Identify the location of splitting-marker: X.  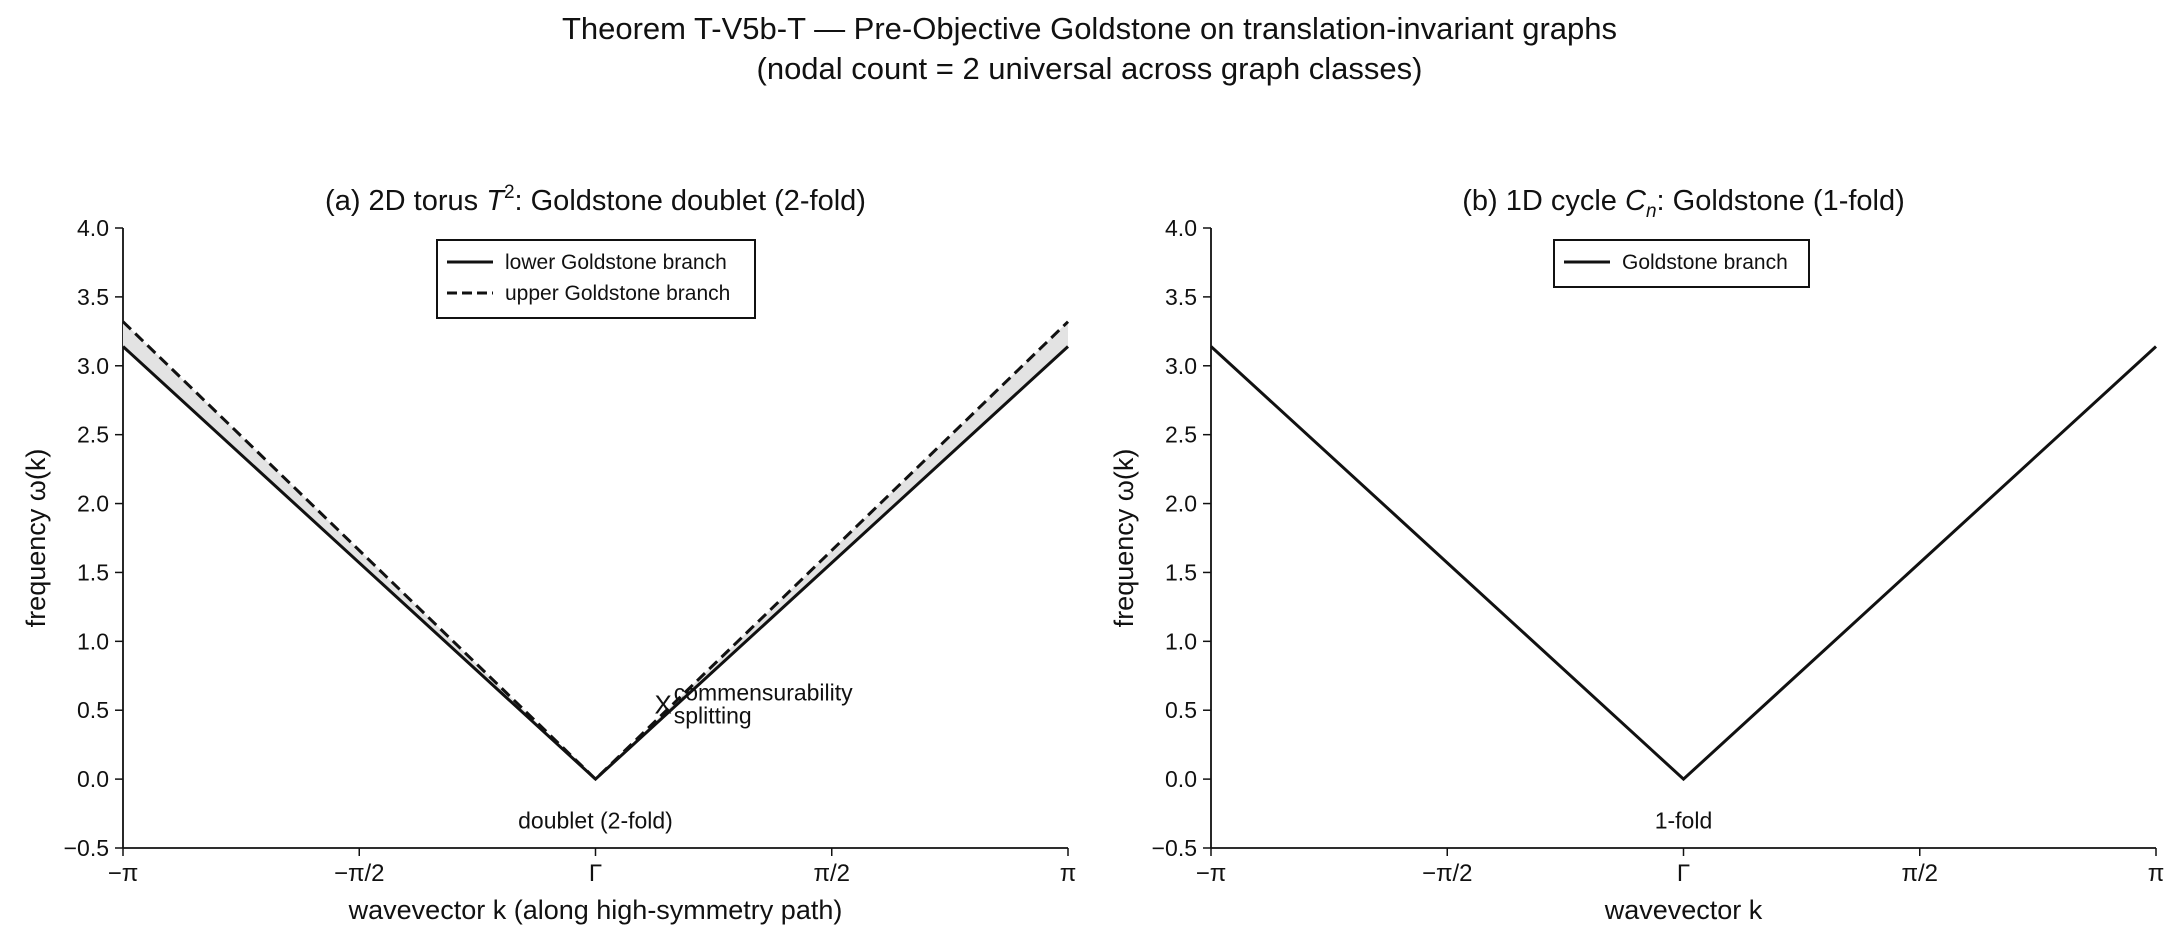
(663, 704).